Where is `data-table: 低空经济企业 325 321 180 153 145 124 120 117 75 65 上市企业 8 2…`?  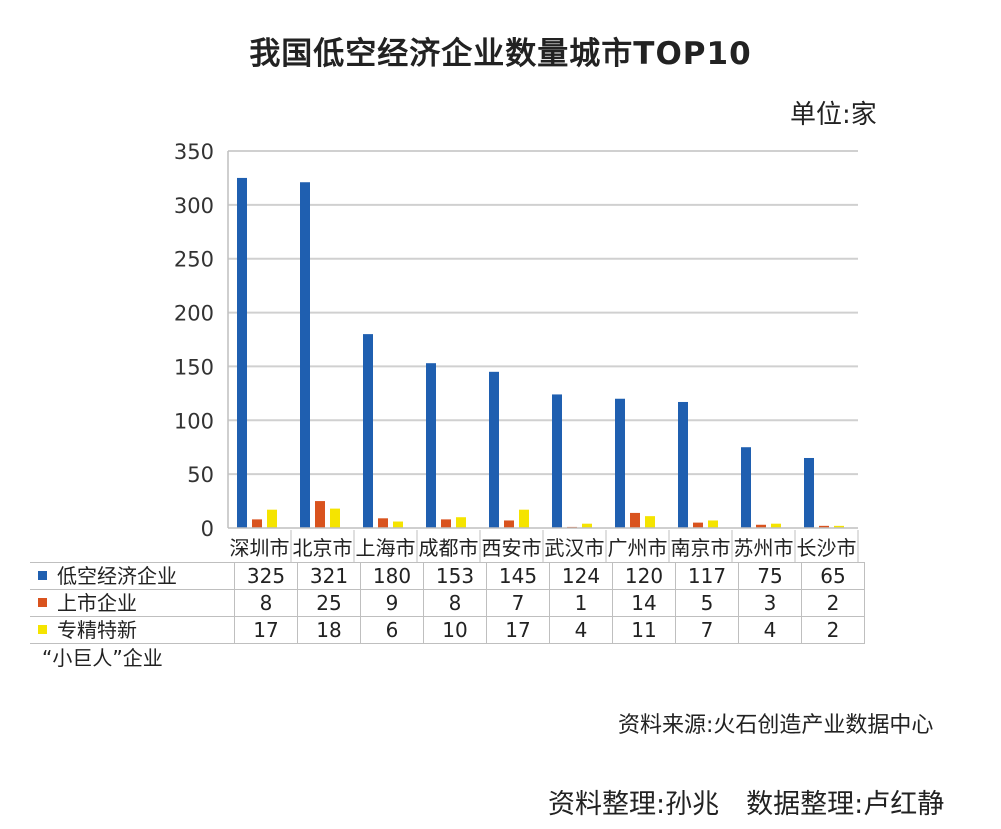
data-table: 低空经济企业 325 321 180 153 145 124 120 117 75 65 上市企业 8 2… is located at coordinates (447, 603).